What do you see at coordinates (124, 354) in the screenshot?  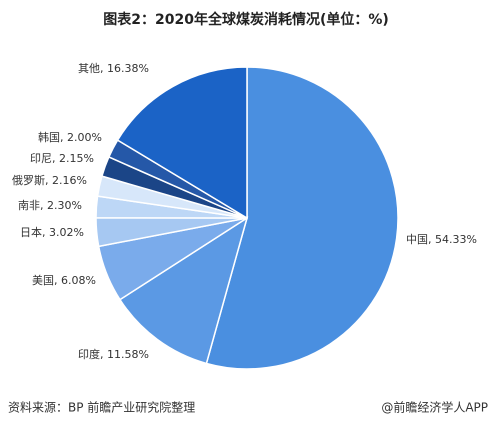 I see `value-label: , 11.58%` at bounding box center [124, 354].